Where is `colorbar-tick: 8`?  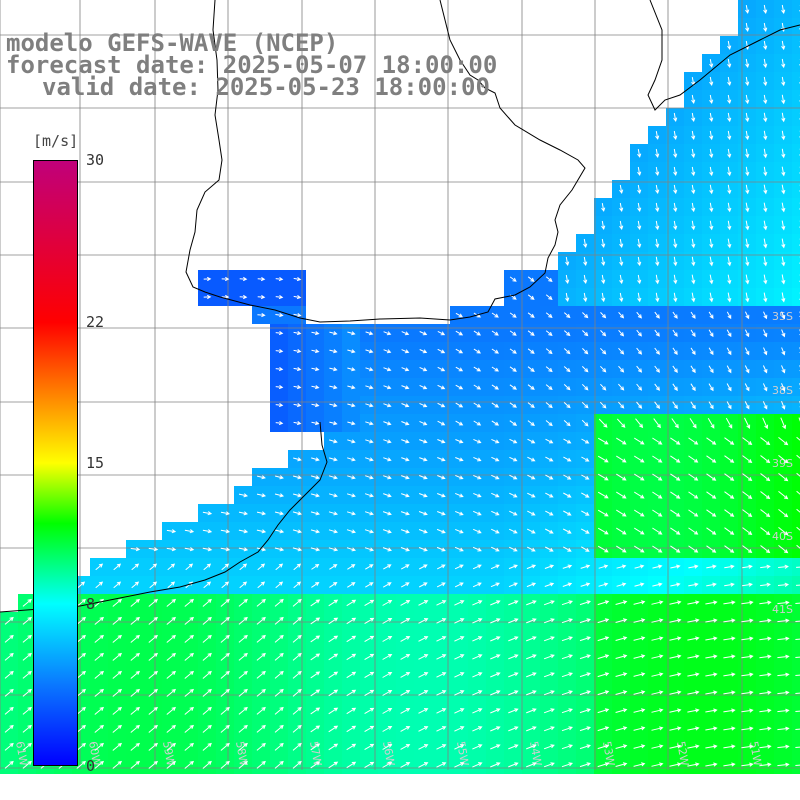
colorbar-tick: 8 is located at coordinates (91, 604).